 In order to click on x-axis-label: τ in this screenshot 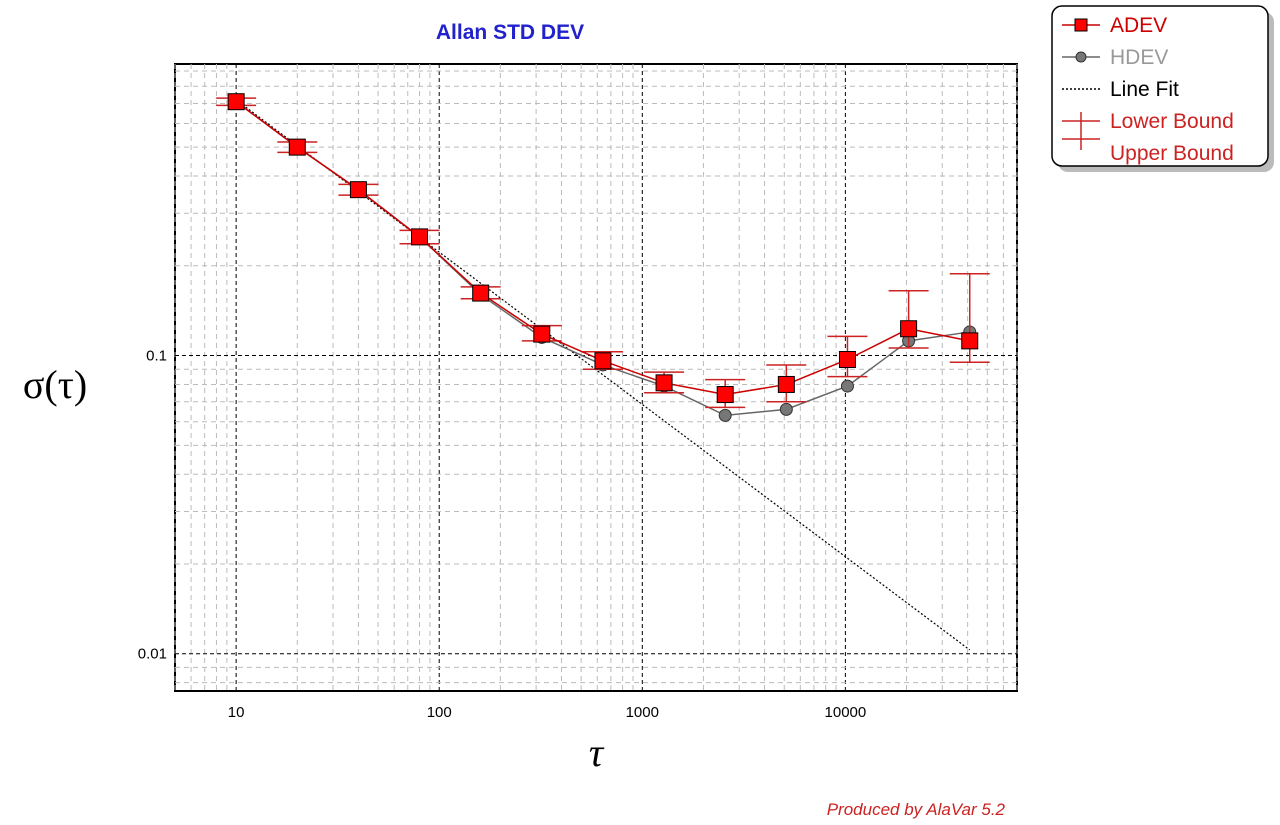, I will do `click(597, 752)`.